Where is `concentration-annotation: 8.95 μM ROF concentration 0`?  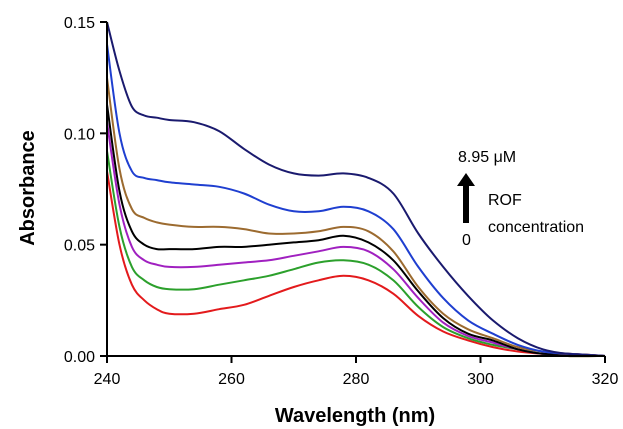
concentration-annotation: 8.95 μM ROF concentration 0 is located at coordinates (520, 199).